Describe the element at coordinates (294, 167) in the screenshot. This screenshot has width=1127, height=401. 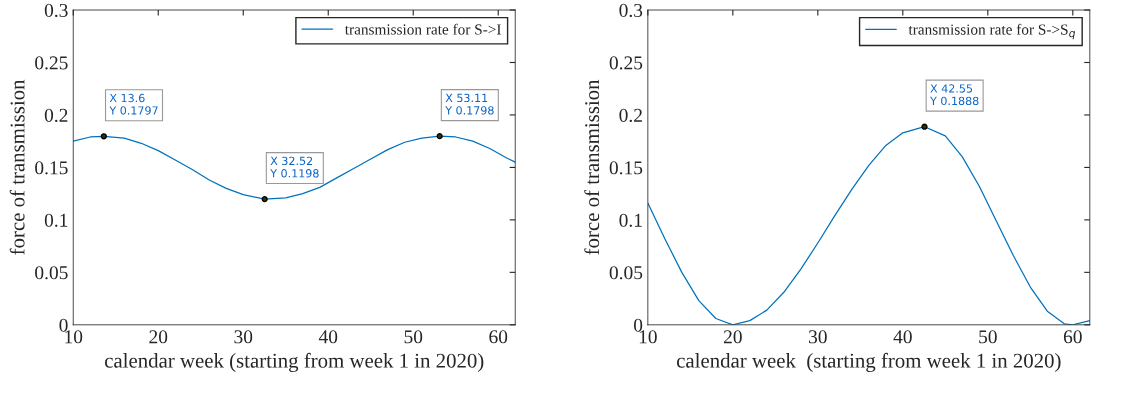
I see `annotation: X 32.52 Y 0.1198` at that location.